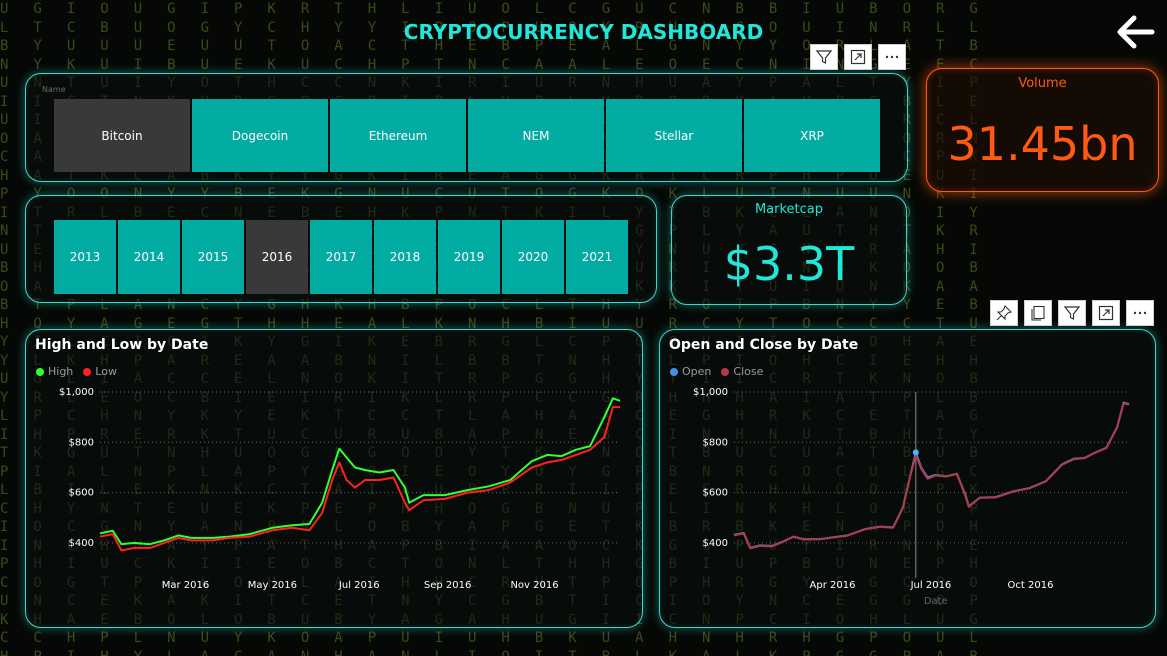 This screenshot has height=656, width=1167. Describe the element at coordinates (405, 257) in the screenshot. I see `year-tile-2018: 2018` at that location.